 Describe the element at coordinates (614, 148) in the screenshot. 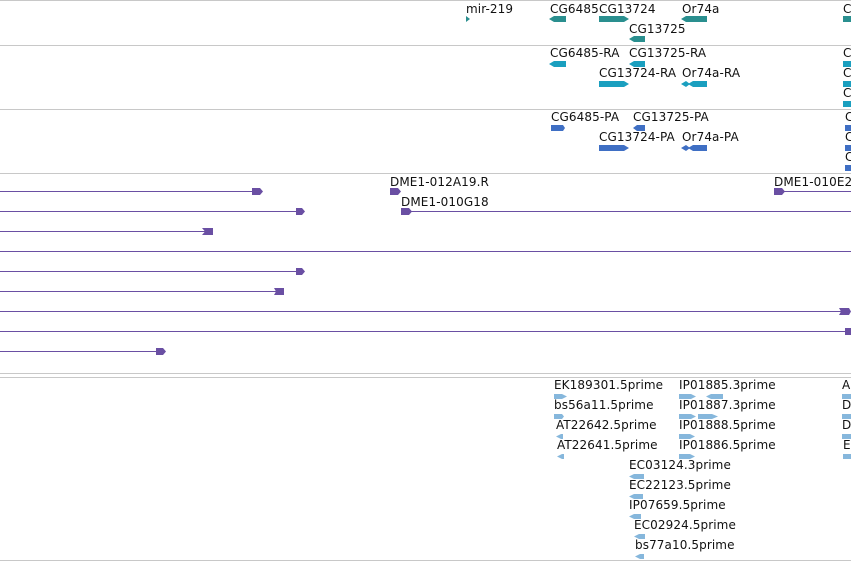

I see `protein-feature-cg13724-pa` at that location.